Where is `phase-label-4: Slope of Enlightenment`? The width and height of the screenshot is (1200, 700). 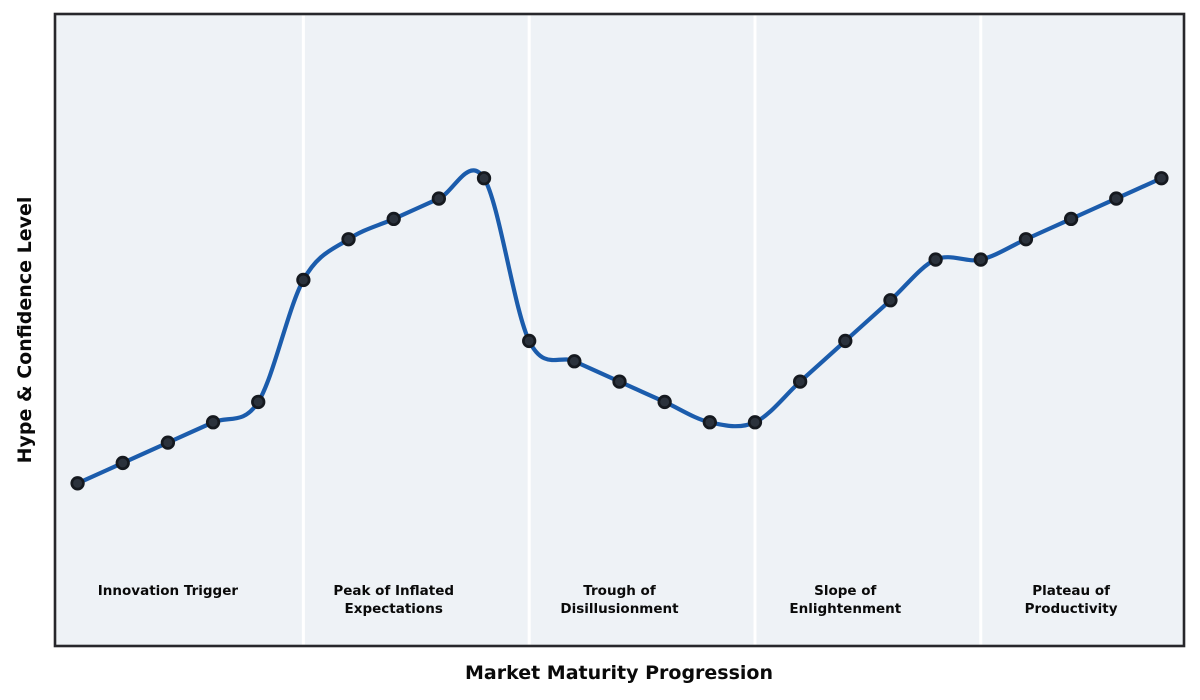
phase-label-4: Slope of Enlightenment is located at coordinates (845, 600).